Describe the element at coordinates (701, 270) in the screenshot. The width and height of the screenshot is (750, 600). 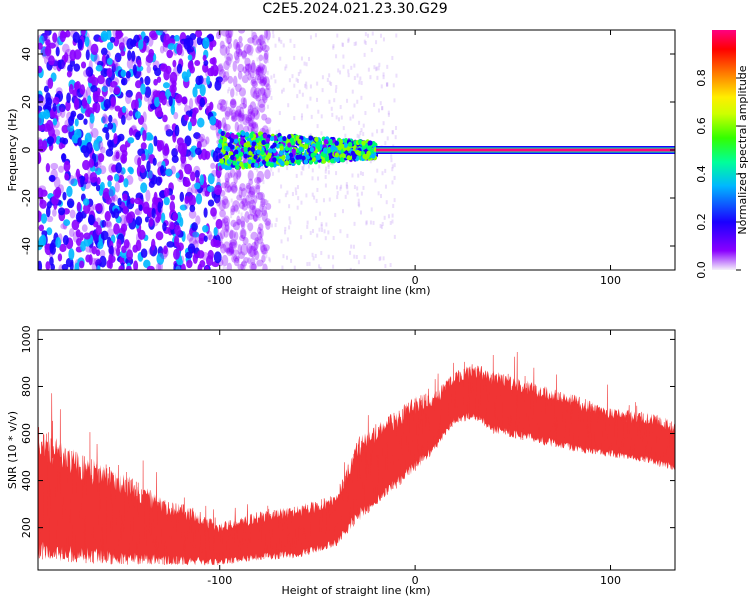
I see `colorbar-tick-label: 0.0` at that location.